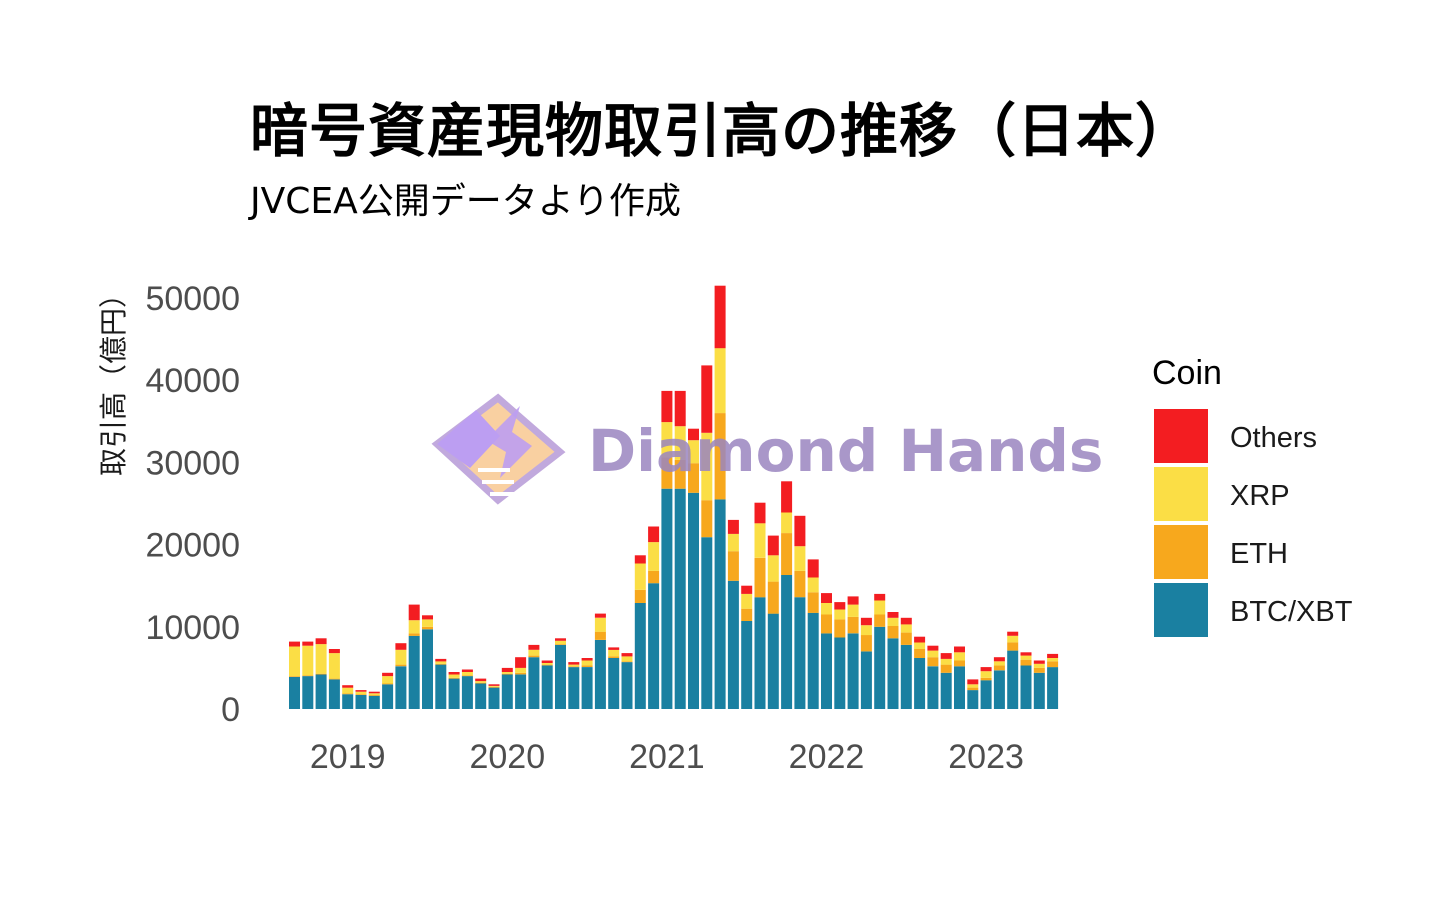  I want to click on legend-swatch-btcxbt, so click(1181, 610).